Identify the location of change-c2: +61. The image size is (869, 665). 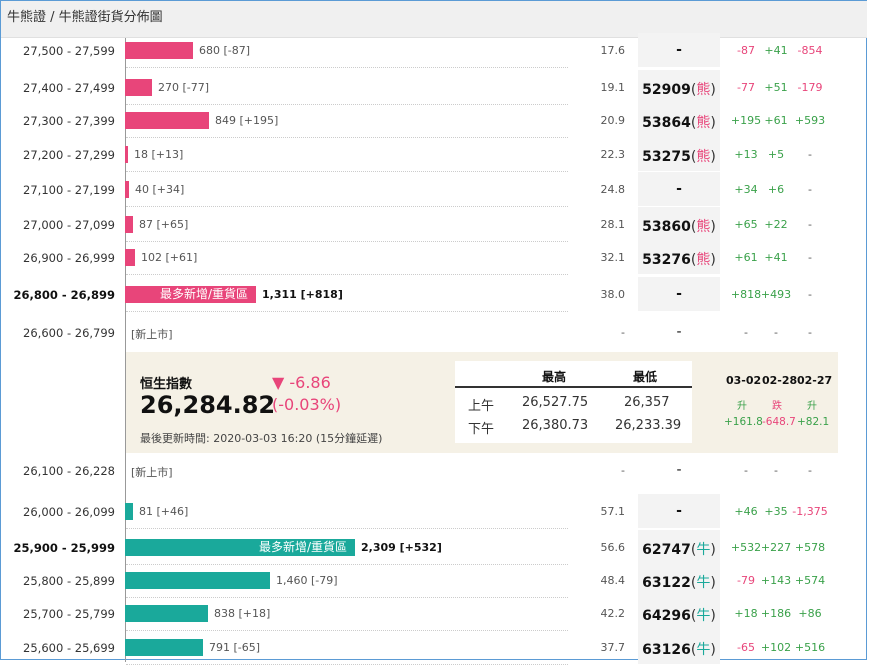
(776, 120).